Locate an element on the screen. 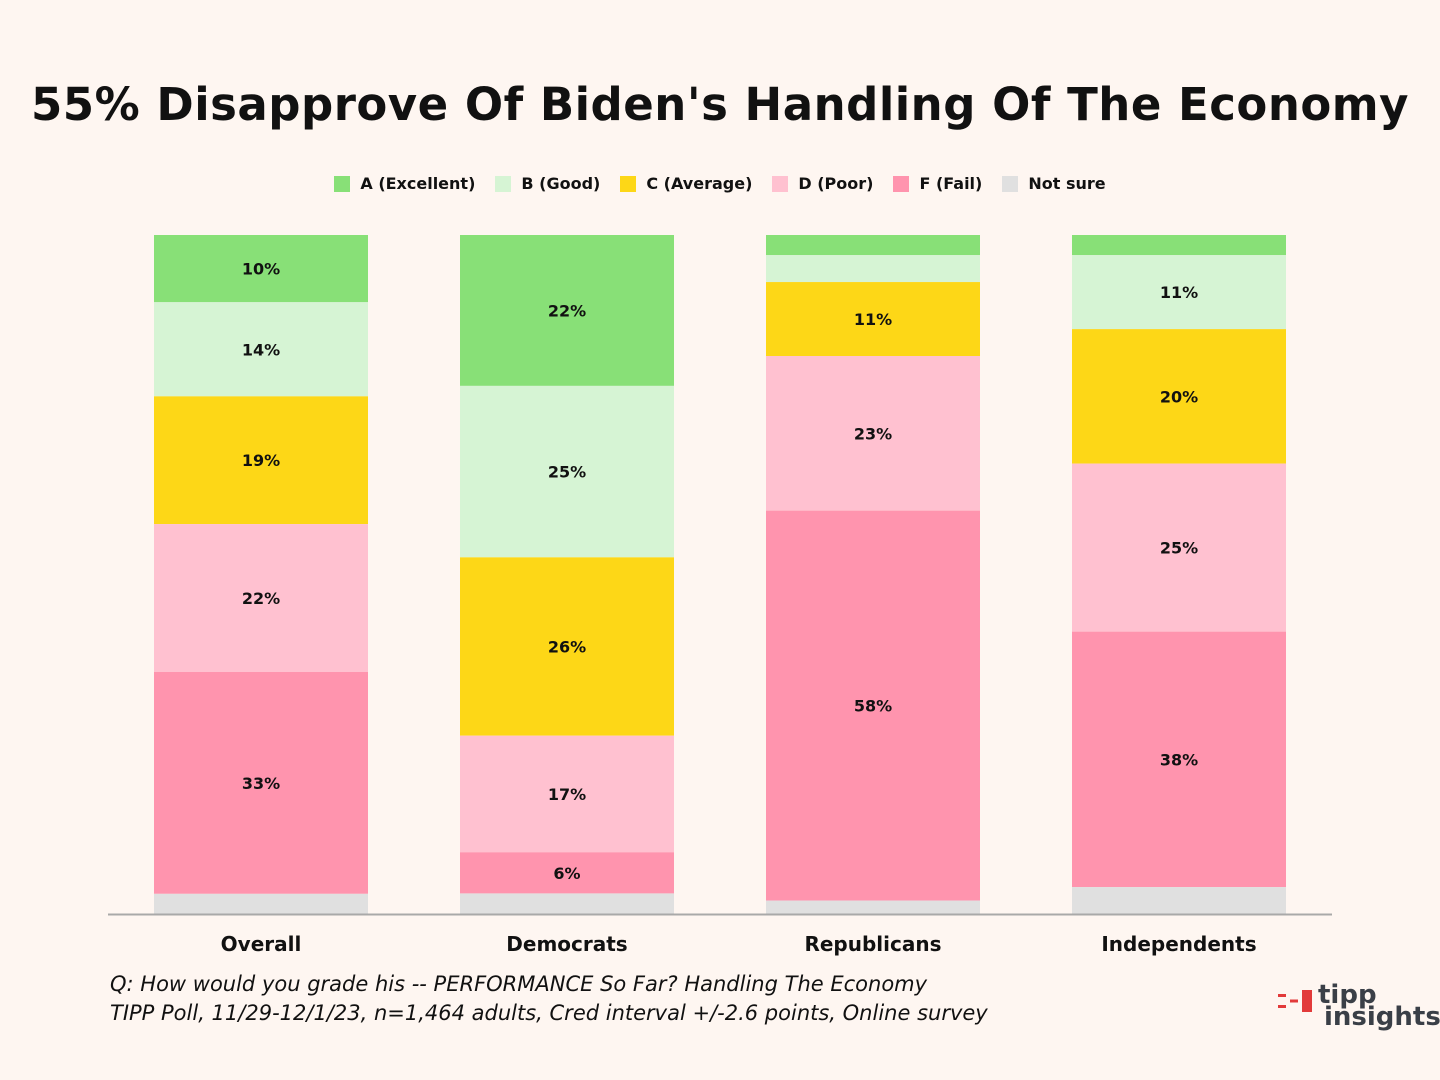  legend-label: F (Fail) is located at coordinates (951, 183).